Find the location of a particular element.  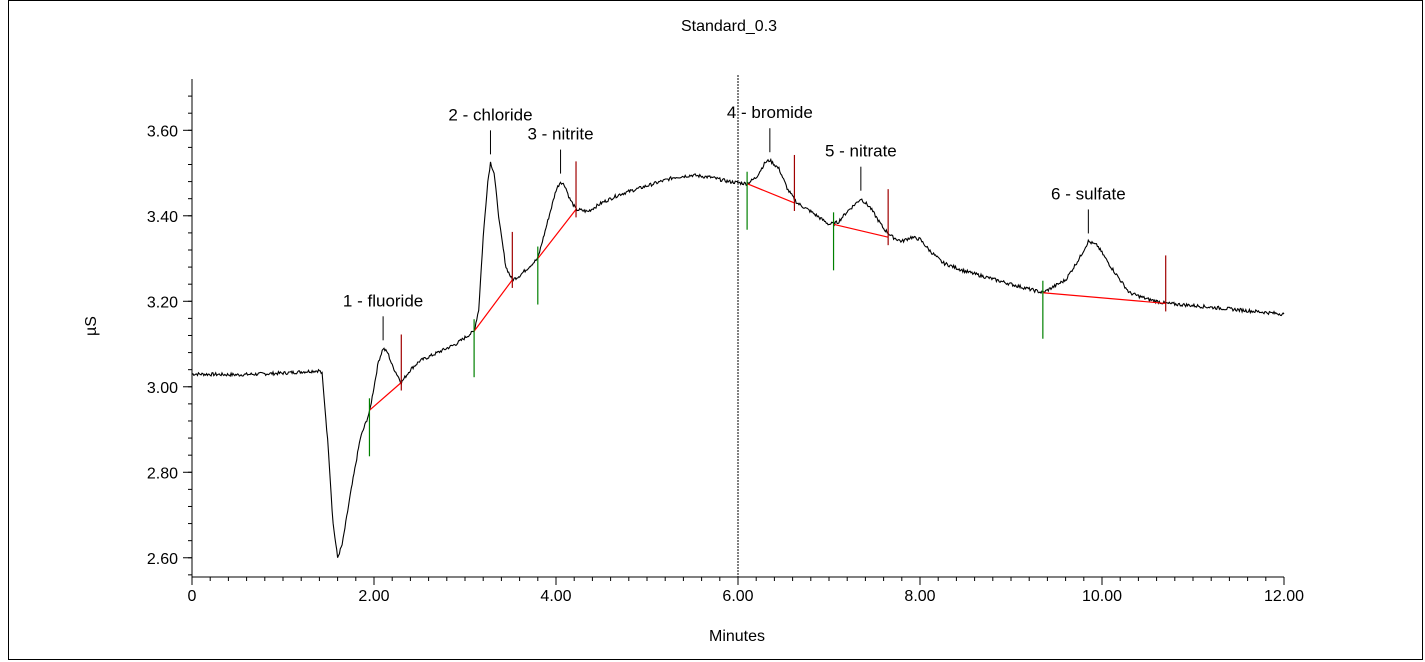

x-tick-label: 6.00 is located at coordinates (737, 596).